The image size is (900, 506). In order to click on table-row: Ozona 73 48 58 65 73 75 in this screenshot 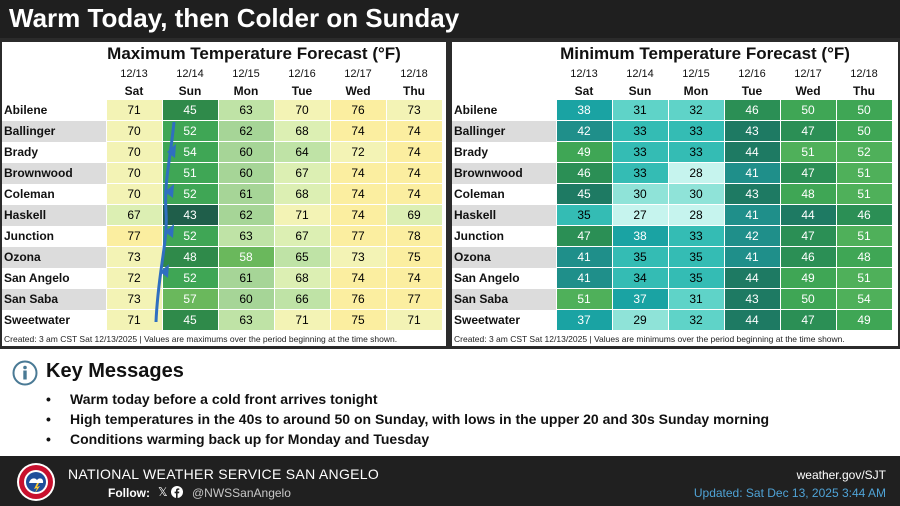, I will do `click(222, 257)`.